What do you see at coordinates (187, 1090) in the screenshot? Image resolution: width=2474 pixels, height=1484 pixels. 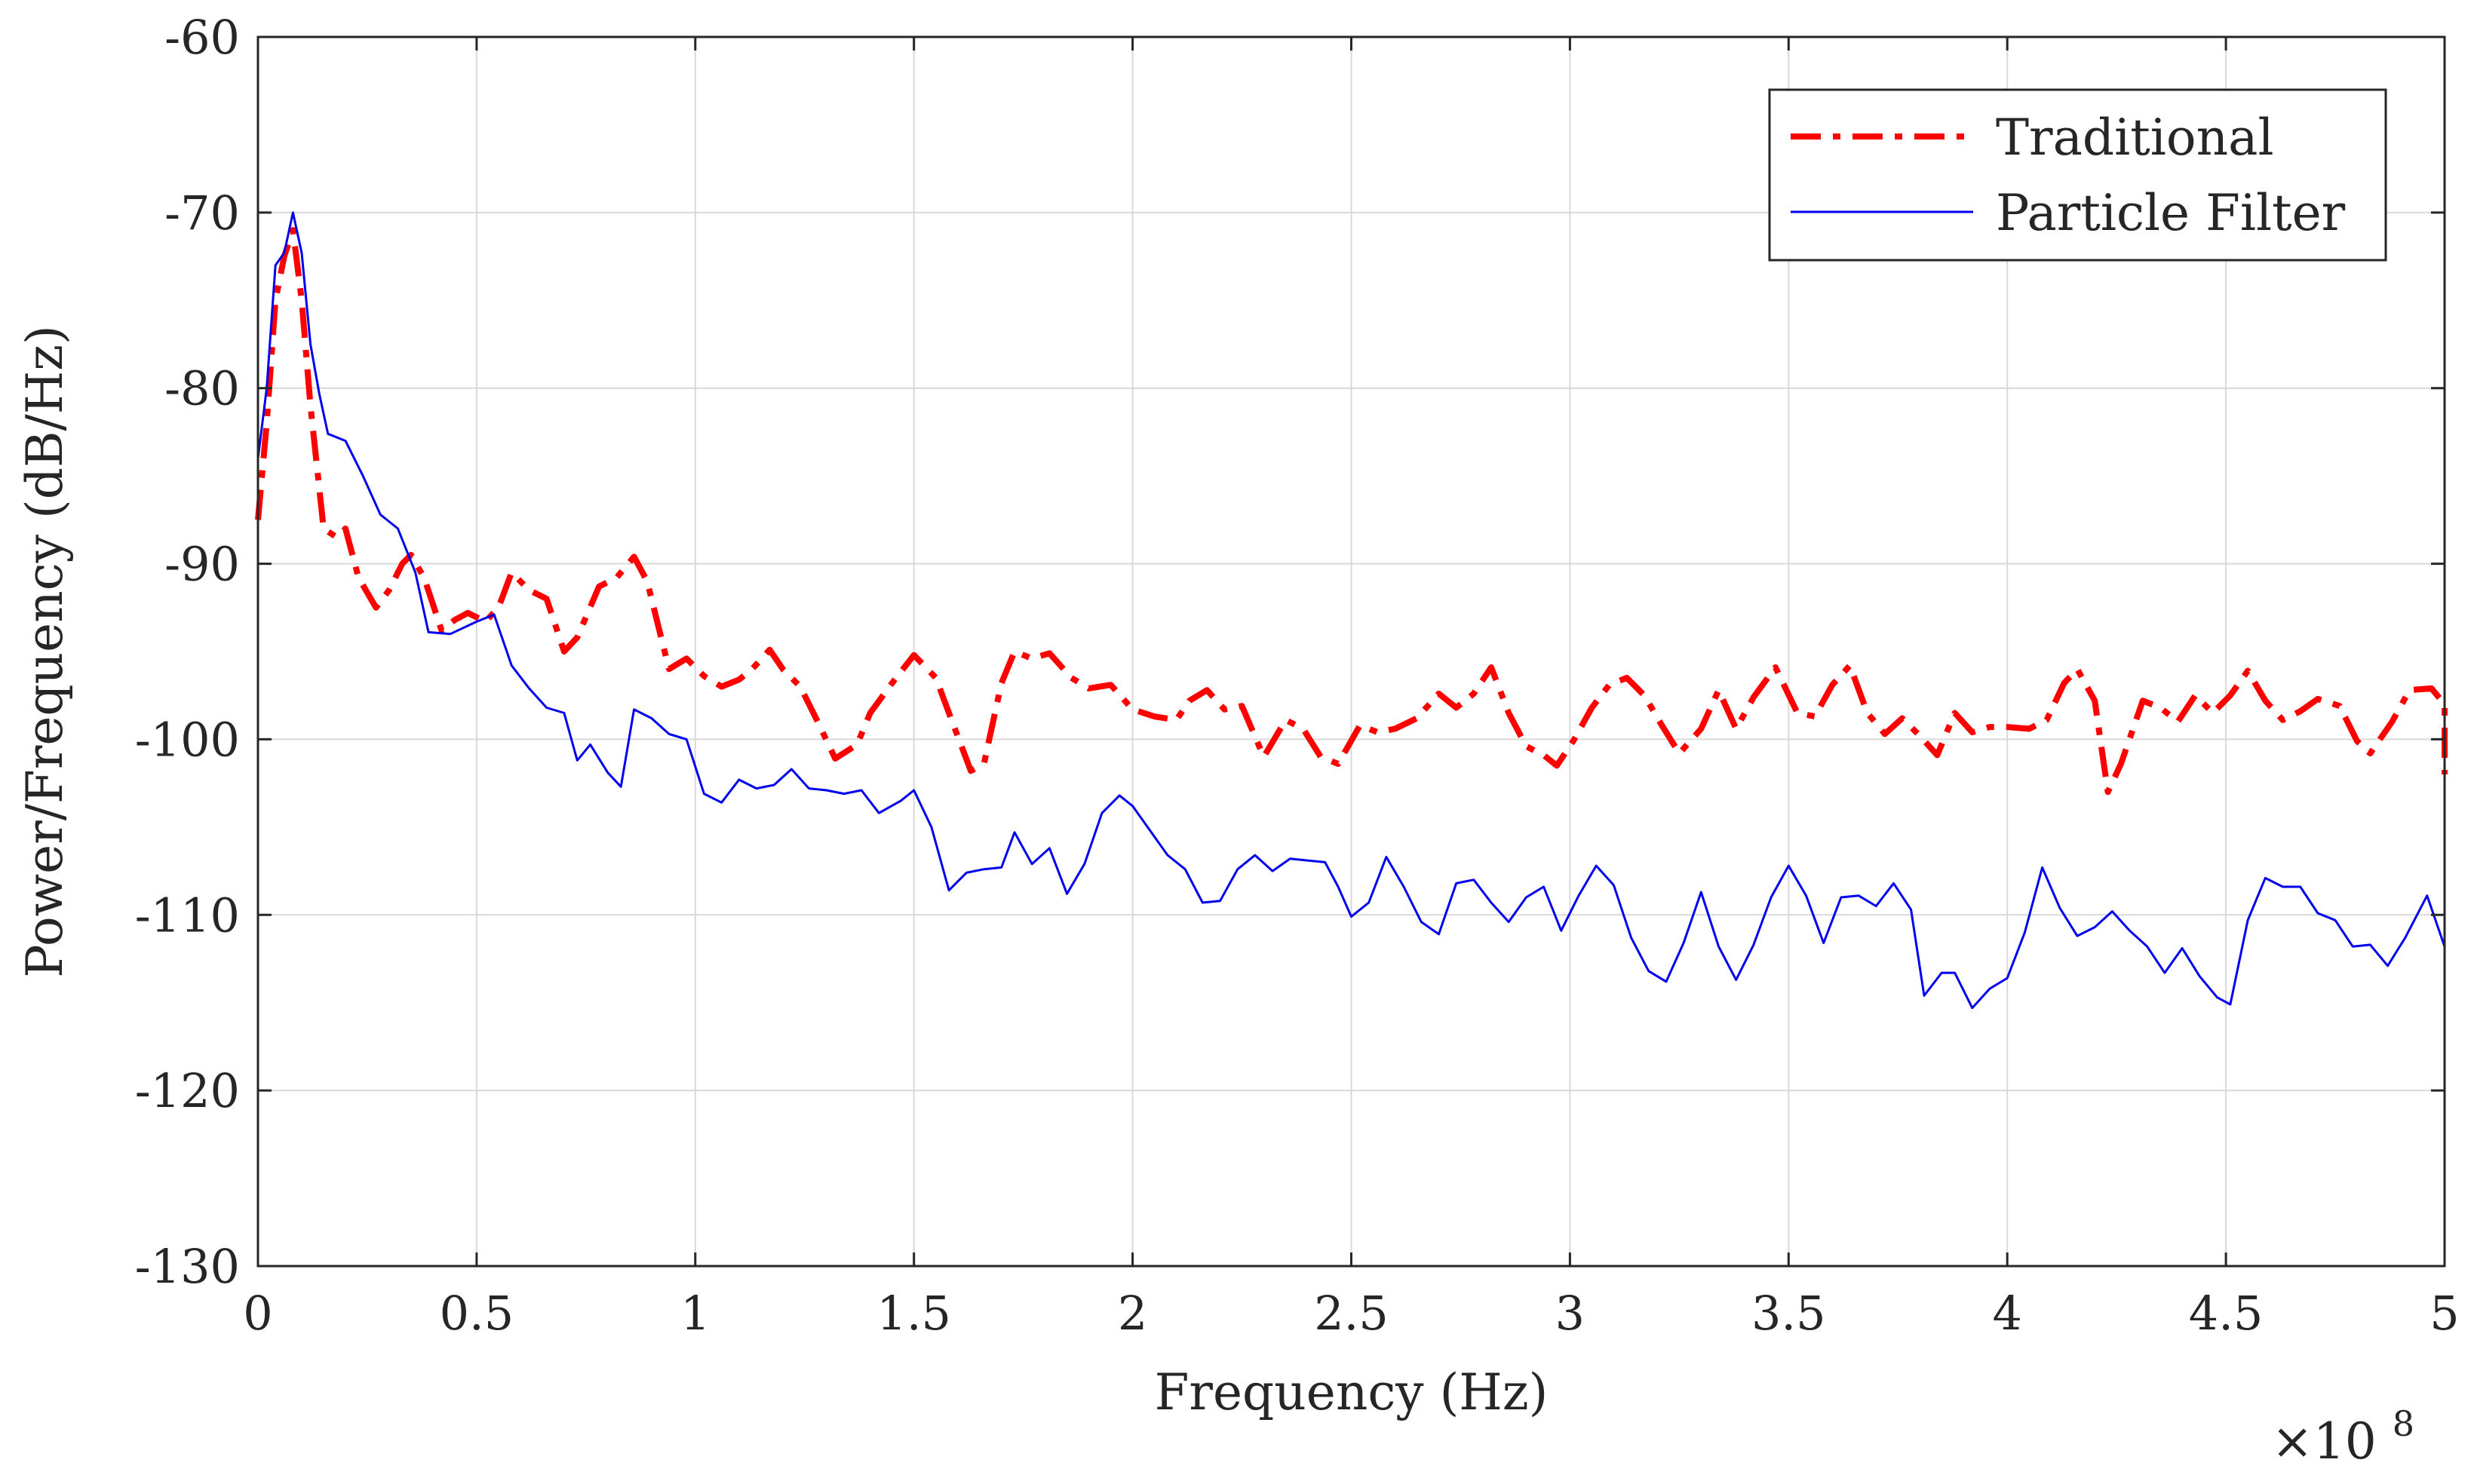 I see `y-tick-label: -120` at bounding box center [187, 1090].